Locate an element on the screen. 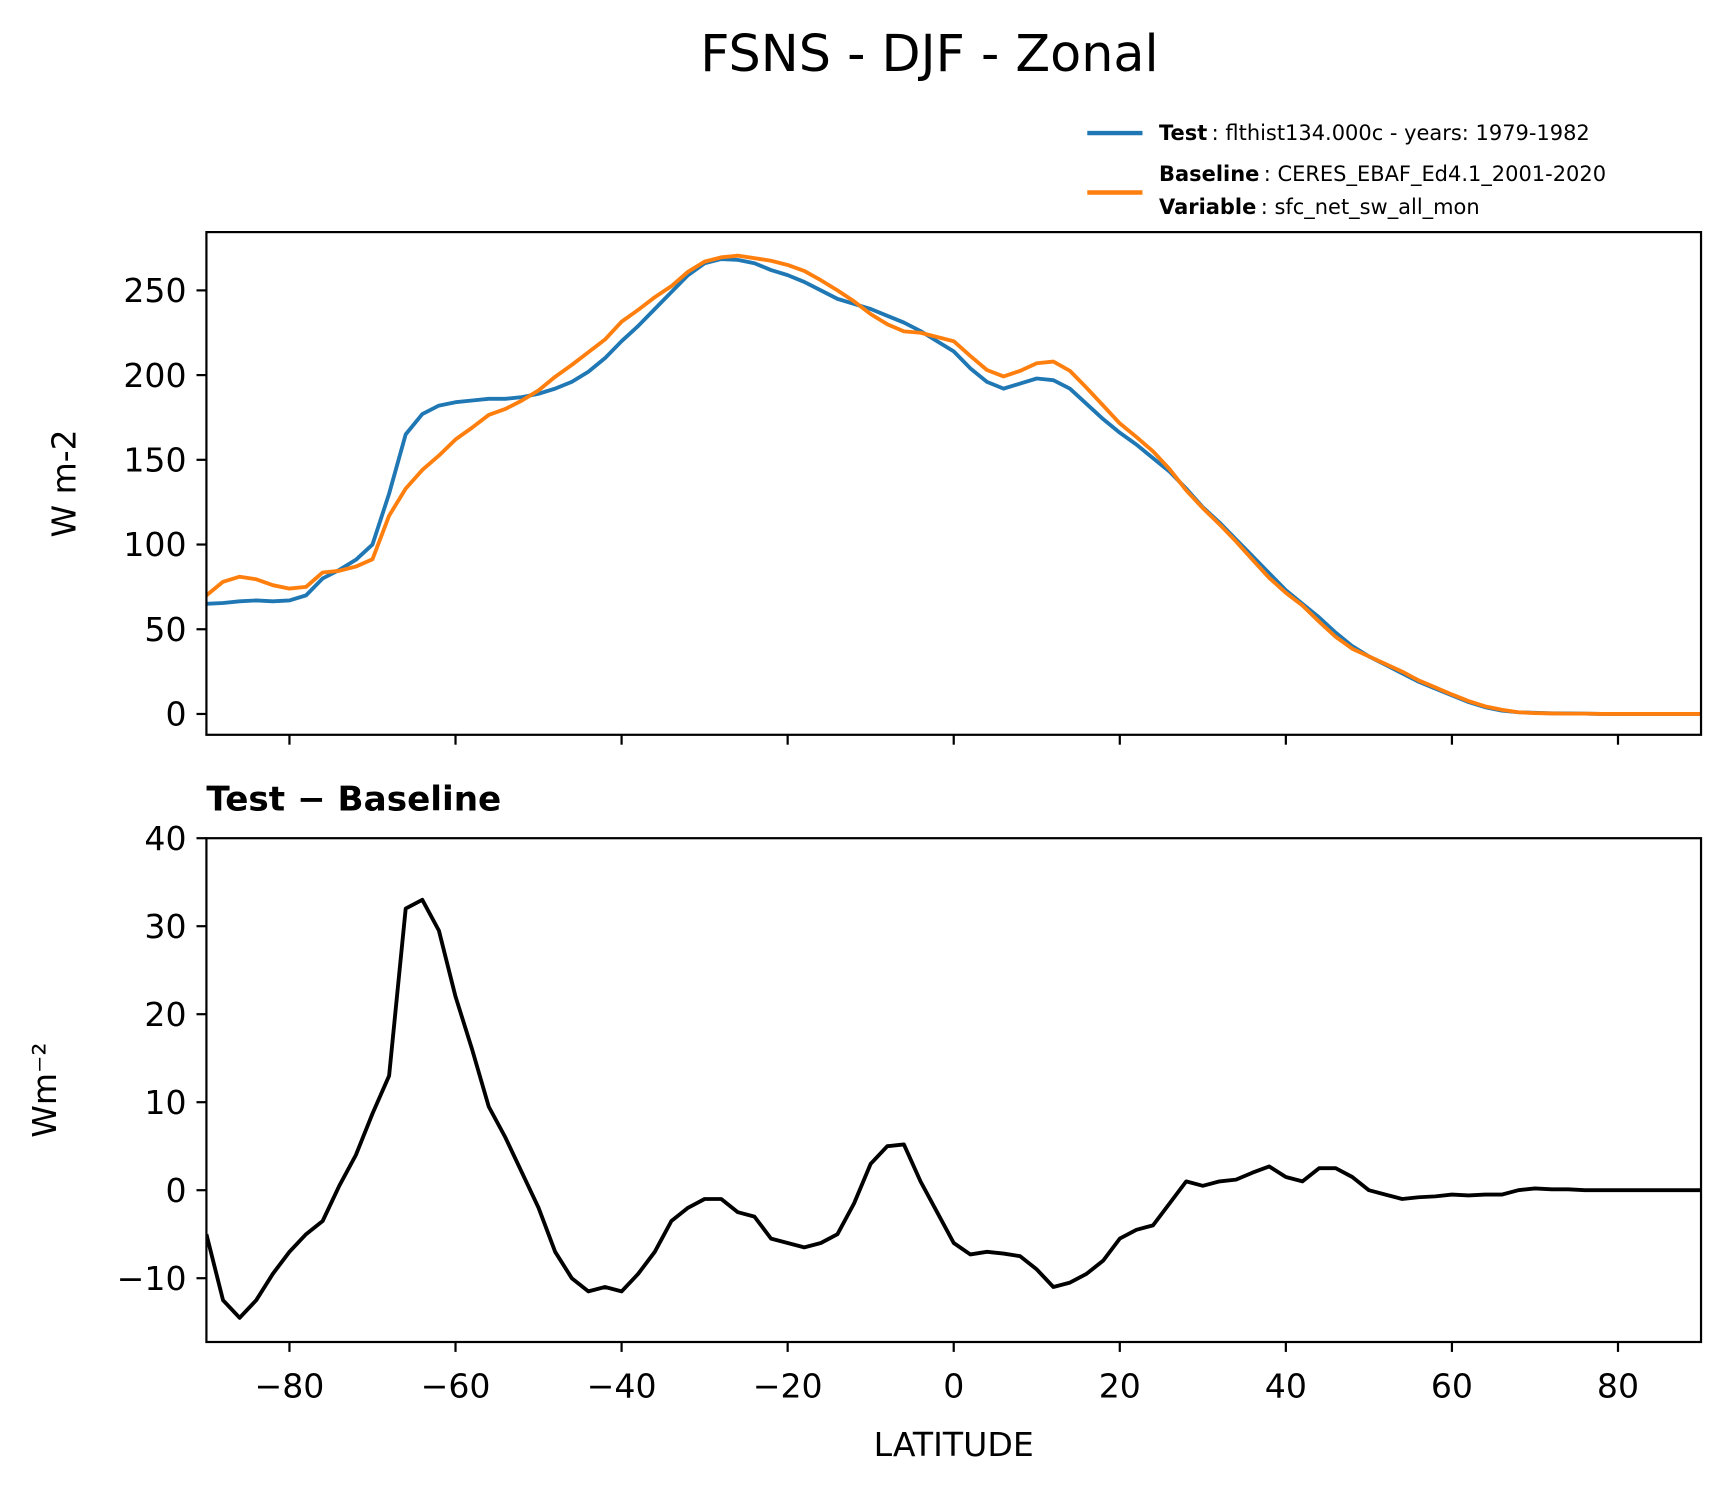 The width and height of the screenshot is (1722, 1496). y-tick-label: 100 is located at coordinates (154, 544).